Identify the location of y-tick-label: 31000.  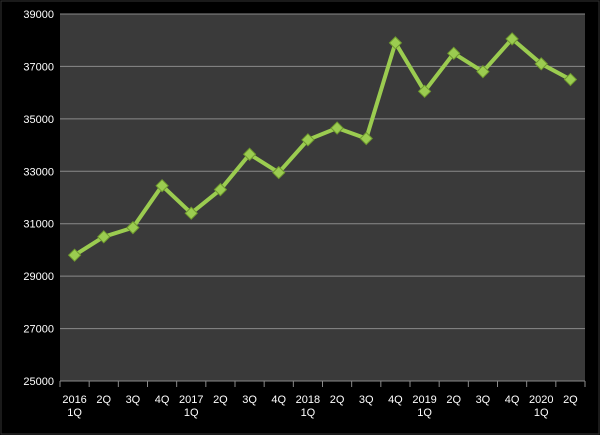
(38, 225).